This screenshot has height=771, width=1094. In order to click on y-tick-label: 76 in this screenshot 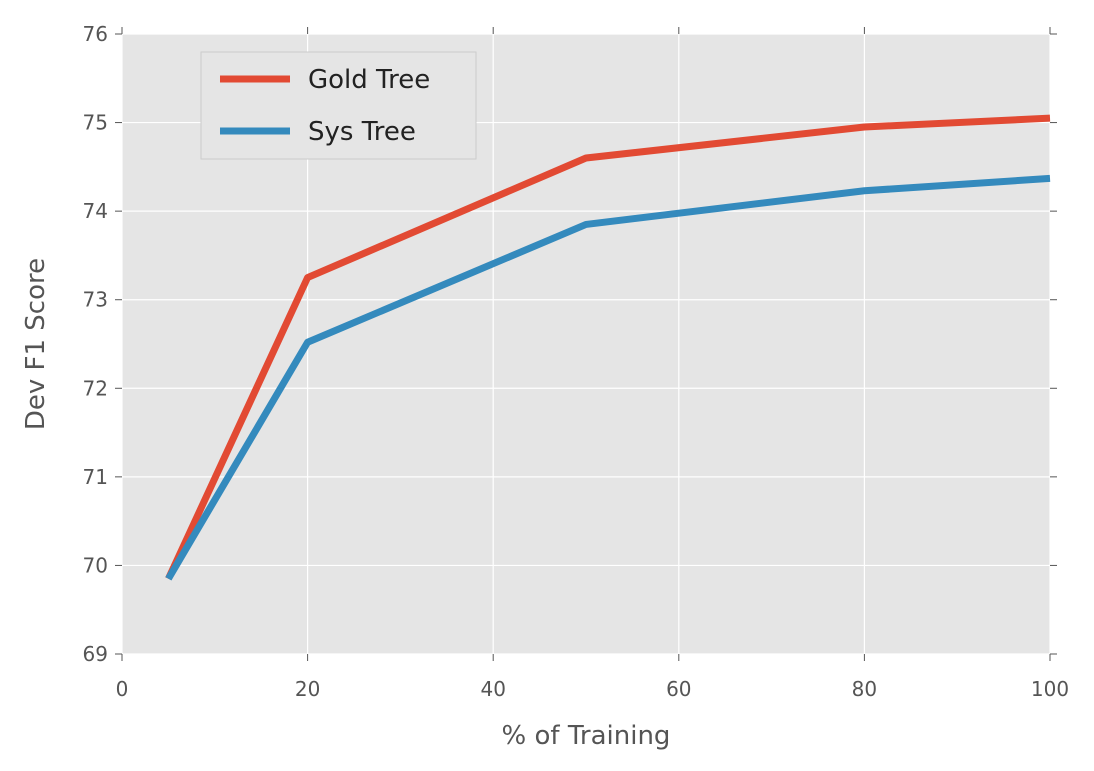, I will do `click(95, 34)`.